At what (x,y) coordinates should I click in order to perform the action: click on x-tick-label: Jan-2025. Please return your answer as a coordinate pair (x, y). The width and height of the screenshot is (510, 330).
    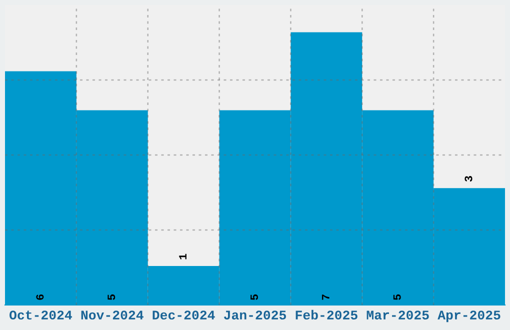
    Looking at the image, I should click on (255, 315).